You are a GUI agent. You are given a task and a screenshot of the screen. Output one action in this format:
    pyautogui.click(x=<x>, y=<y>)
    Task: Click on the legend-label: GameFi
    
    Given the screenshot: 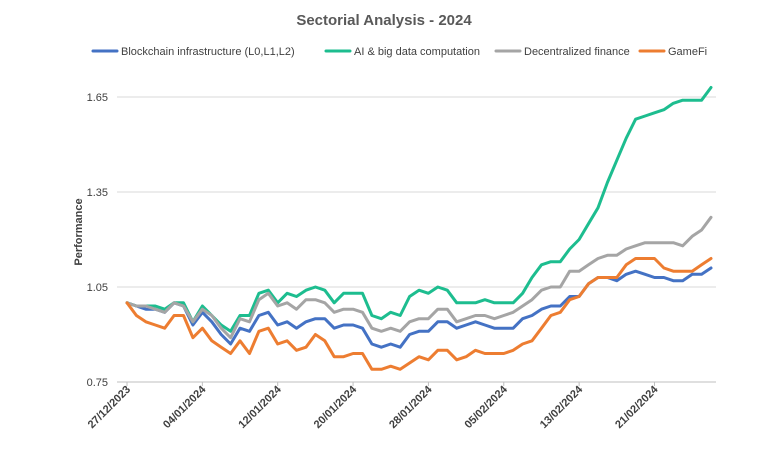 What is the action you would take?
    pyautogui.click(x=687, y=52)
    